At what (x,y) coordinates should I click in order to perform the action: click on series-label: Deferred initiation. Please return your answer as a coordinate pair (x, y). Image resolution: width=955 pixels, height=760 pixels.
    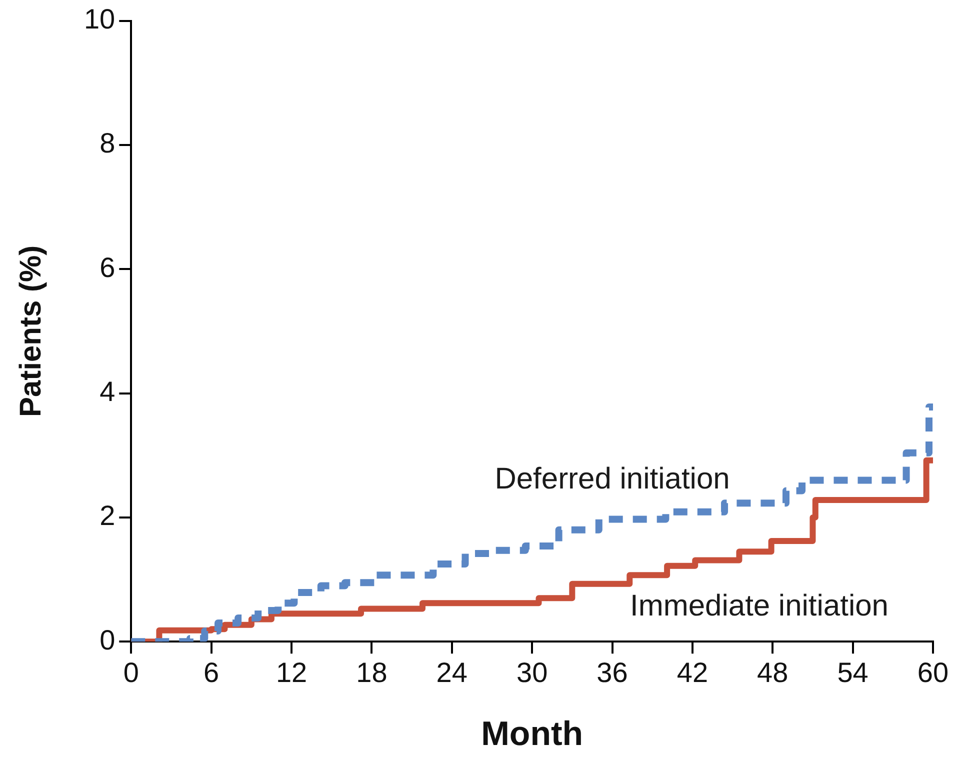
    Looking at the image, I should click on (612, 479).